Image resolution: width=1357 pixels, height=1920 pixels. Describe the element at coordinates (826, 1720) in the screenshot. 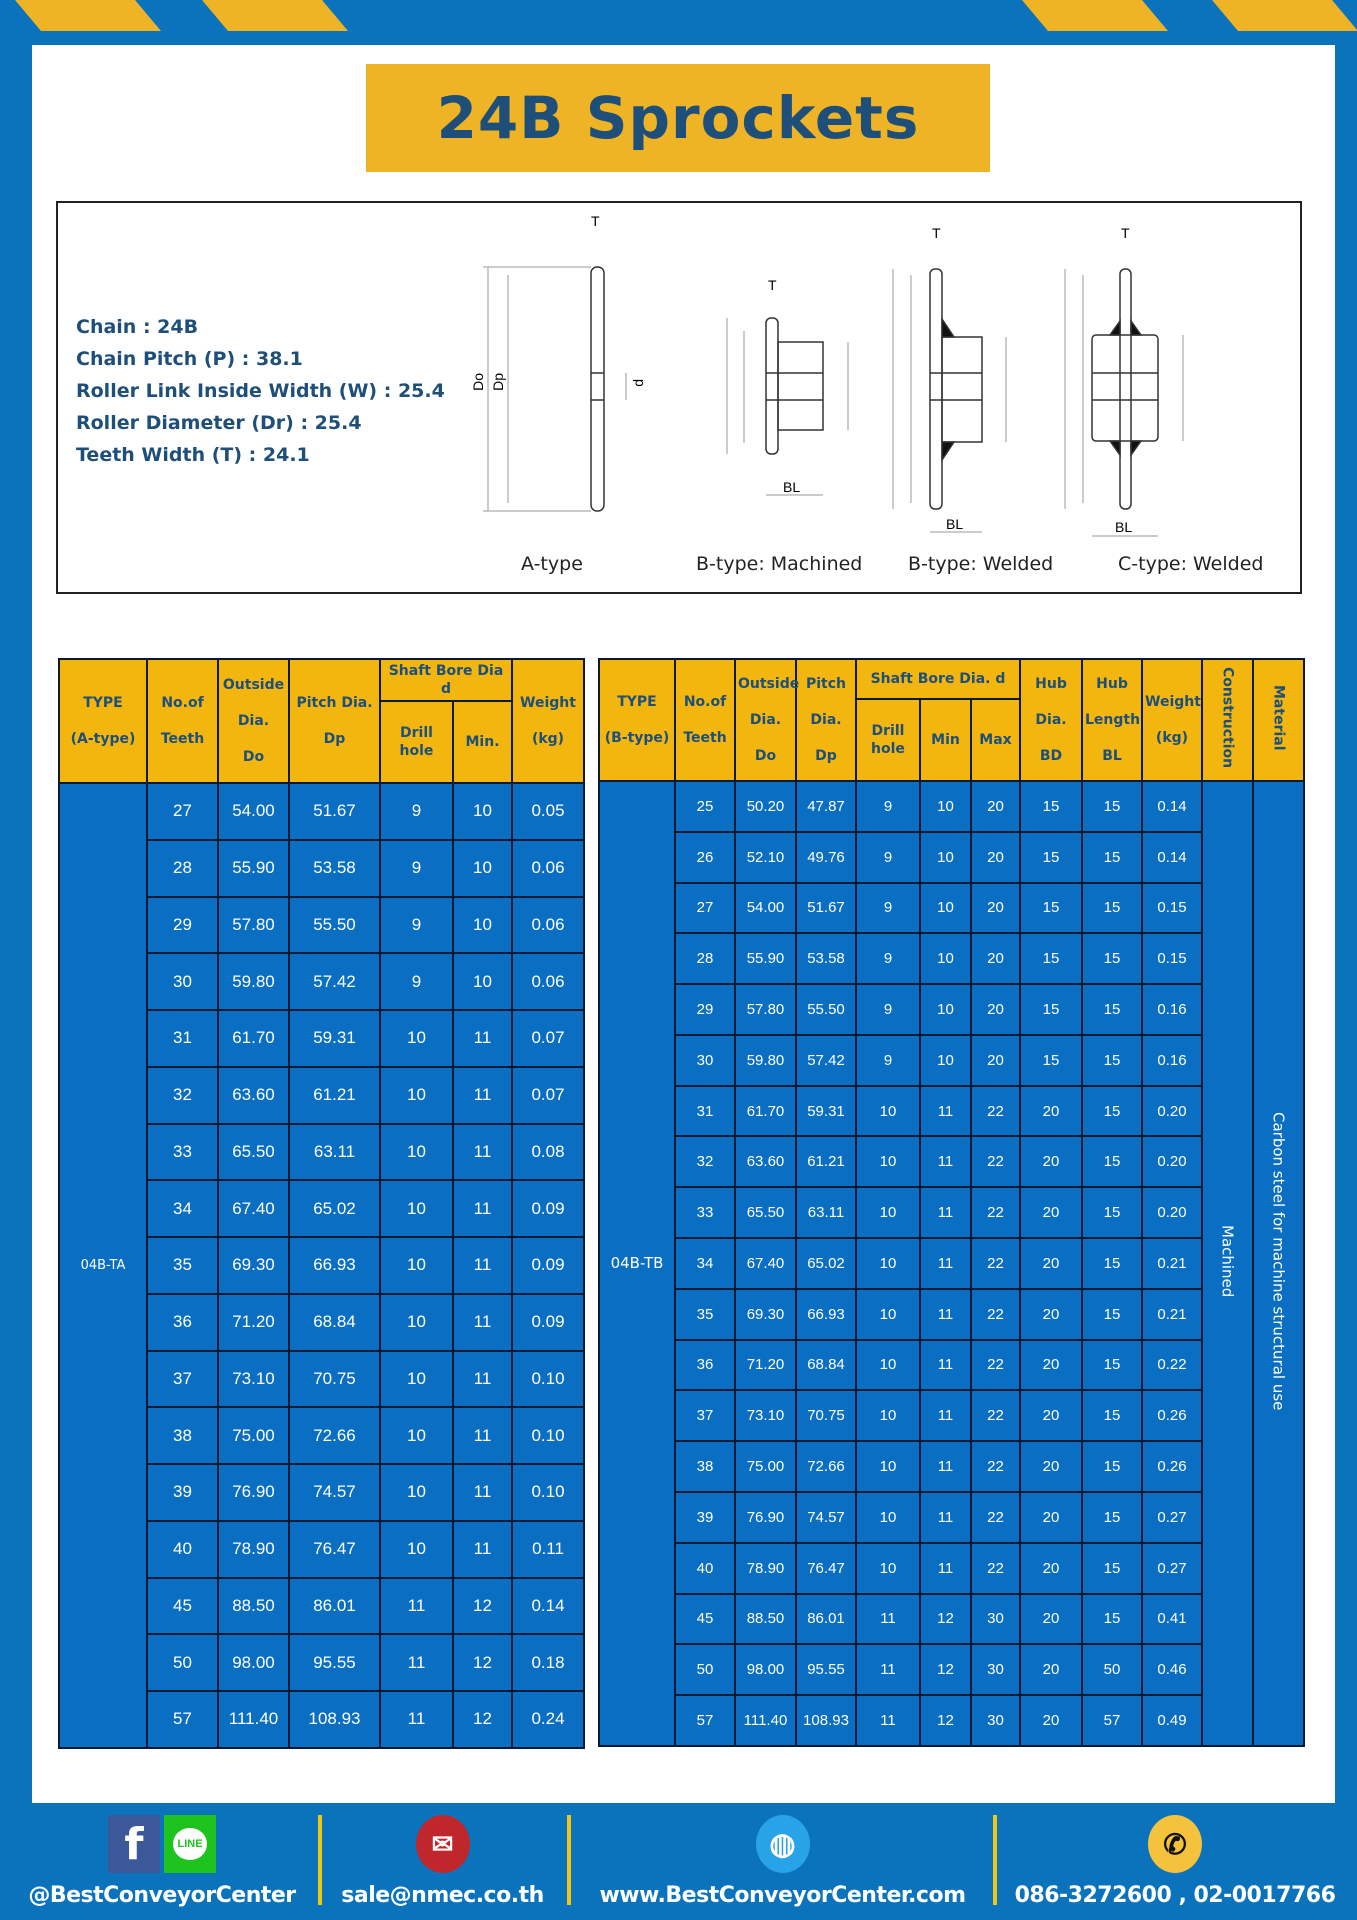

I see `cell-pitch-dia: 108.93` at that location.